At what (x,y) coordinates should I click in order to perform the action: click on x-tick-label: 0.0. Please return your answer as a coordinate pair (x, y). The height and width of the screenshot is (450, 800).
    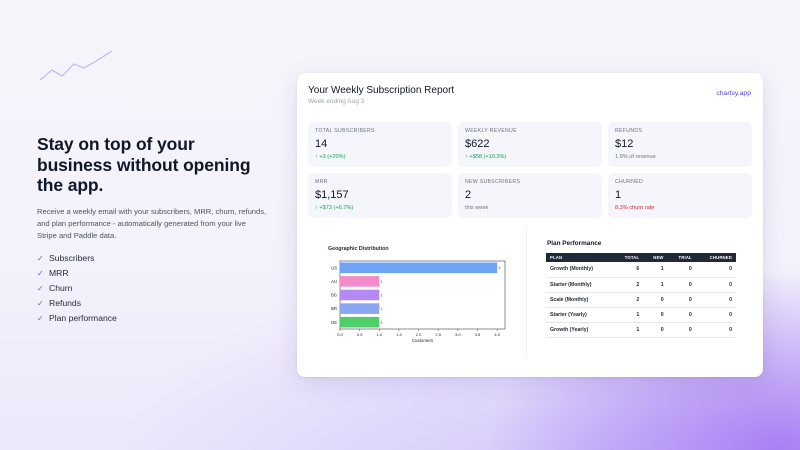
    Looking at the image, I should click on (340, 334).